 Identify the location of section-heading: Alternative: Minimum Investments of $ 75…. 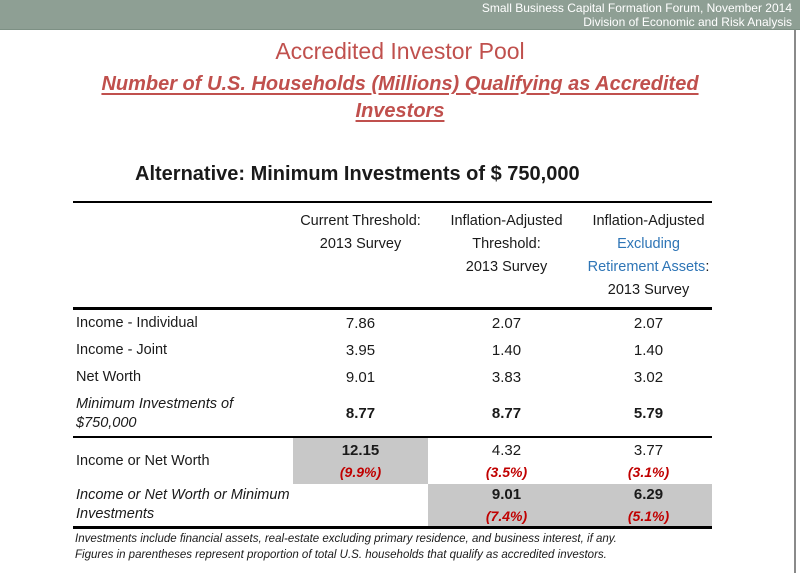
(357, 174).